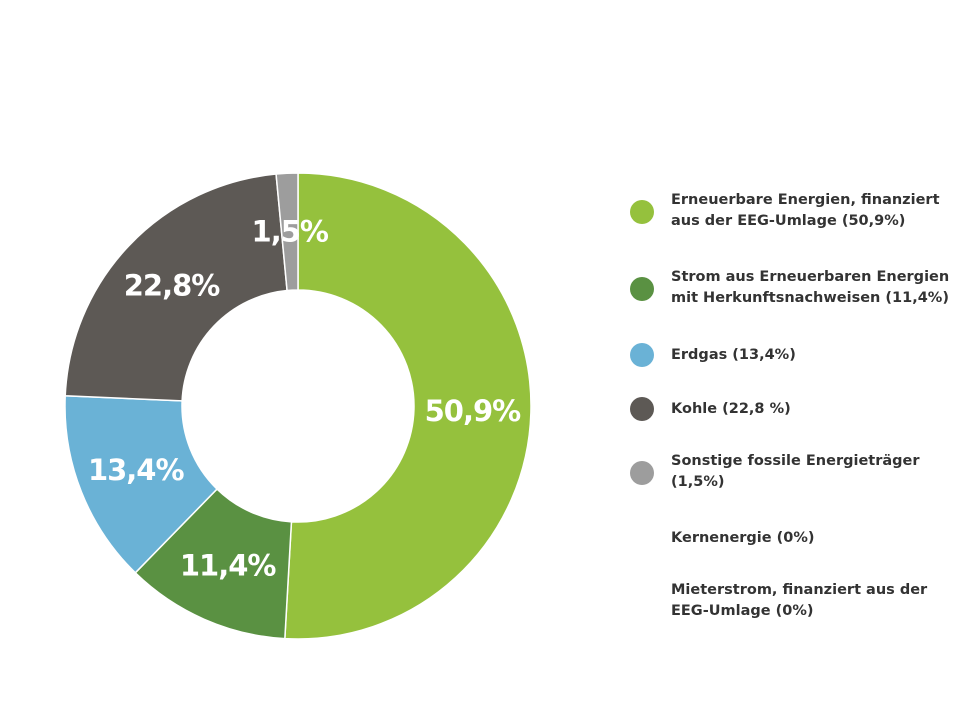  What do you see at coordinates (136, 470) in the screenshot?
I see `slice-label-natural-gas: 13,4%` at bounding box center [136, 470].